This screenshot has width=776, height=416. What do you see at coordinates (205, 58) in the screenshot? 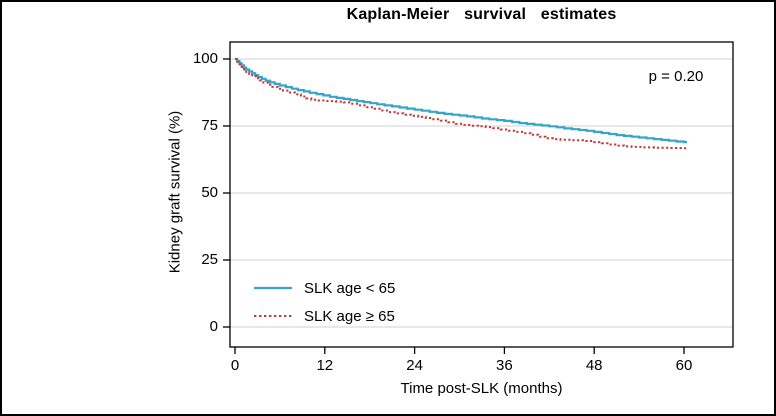
I see `y-tick-label: 100` at bounding box center [205, 58].